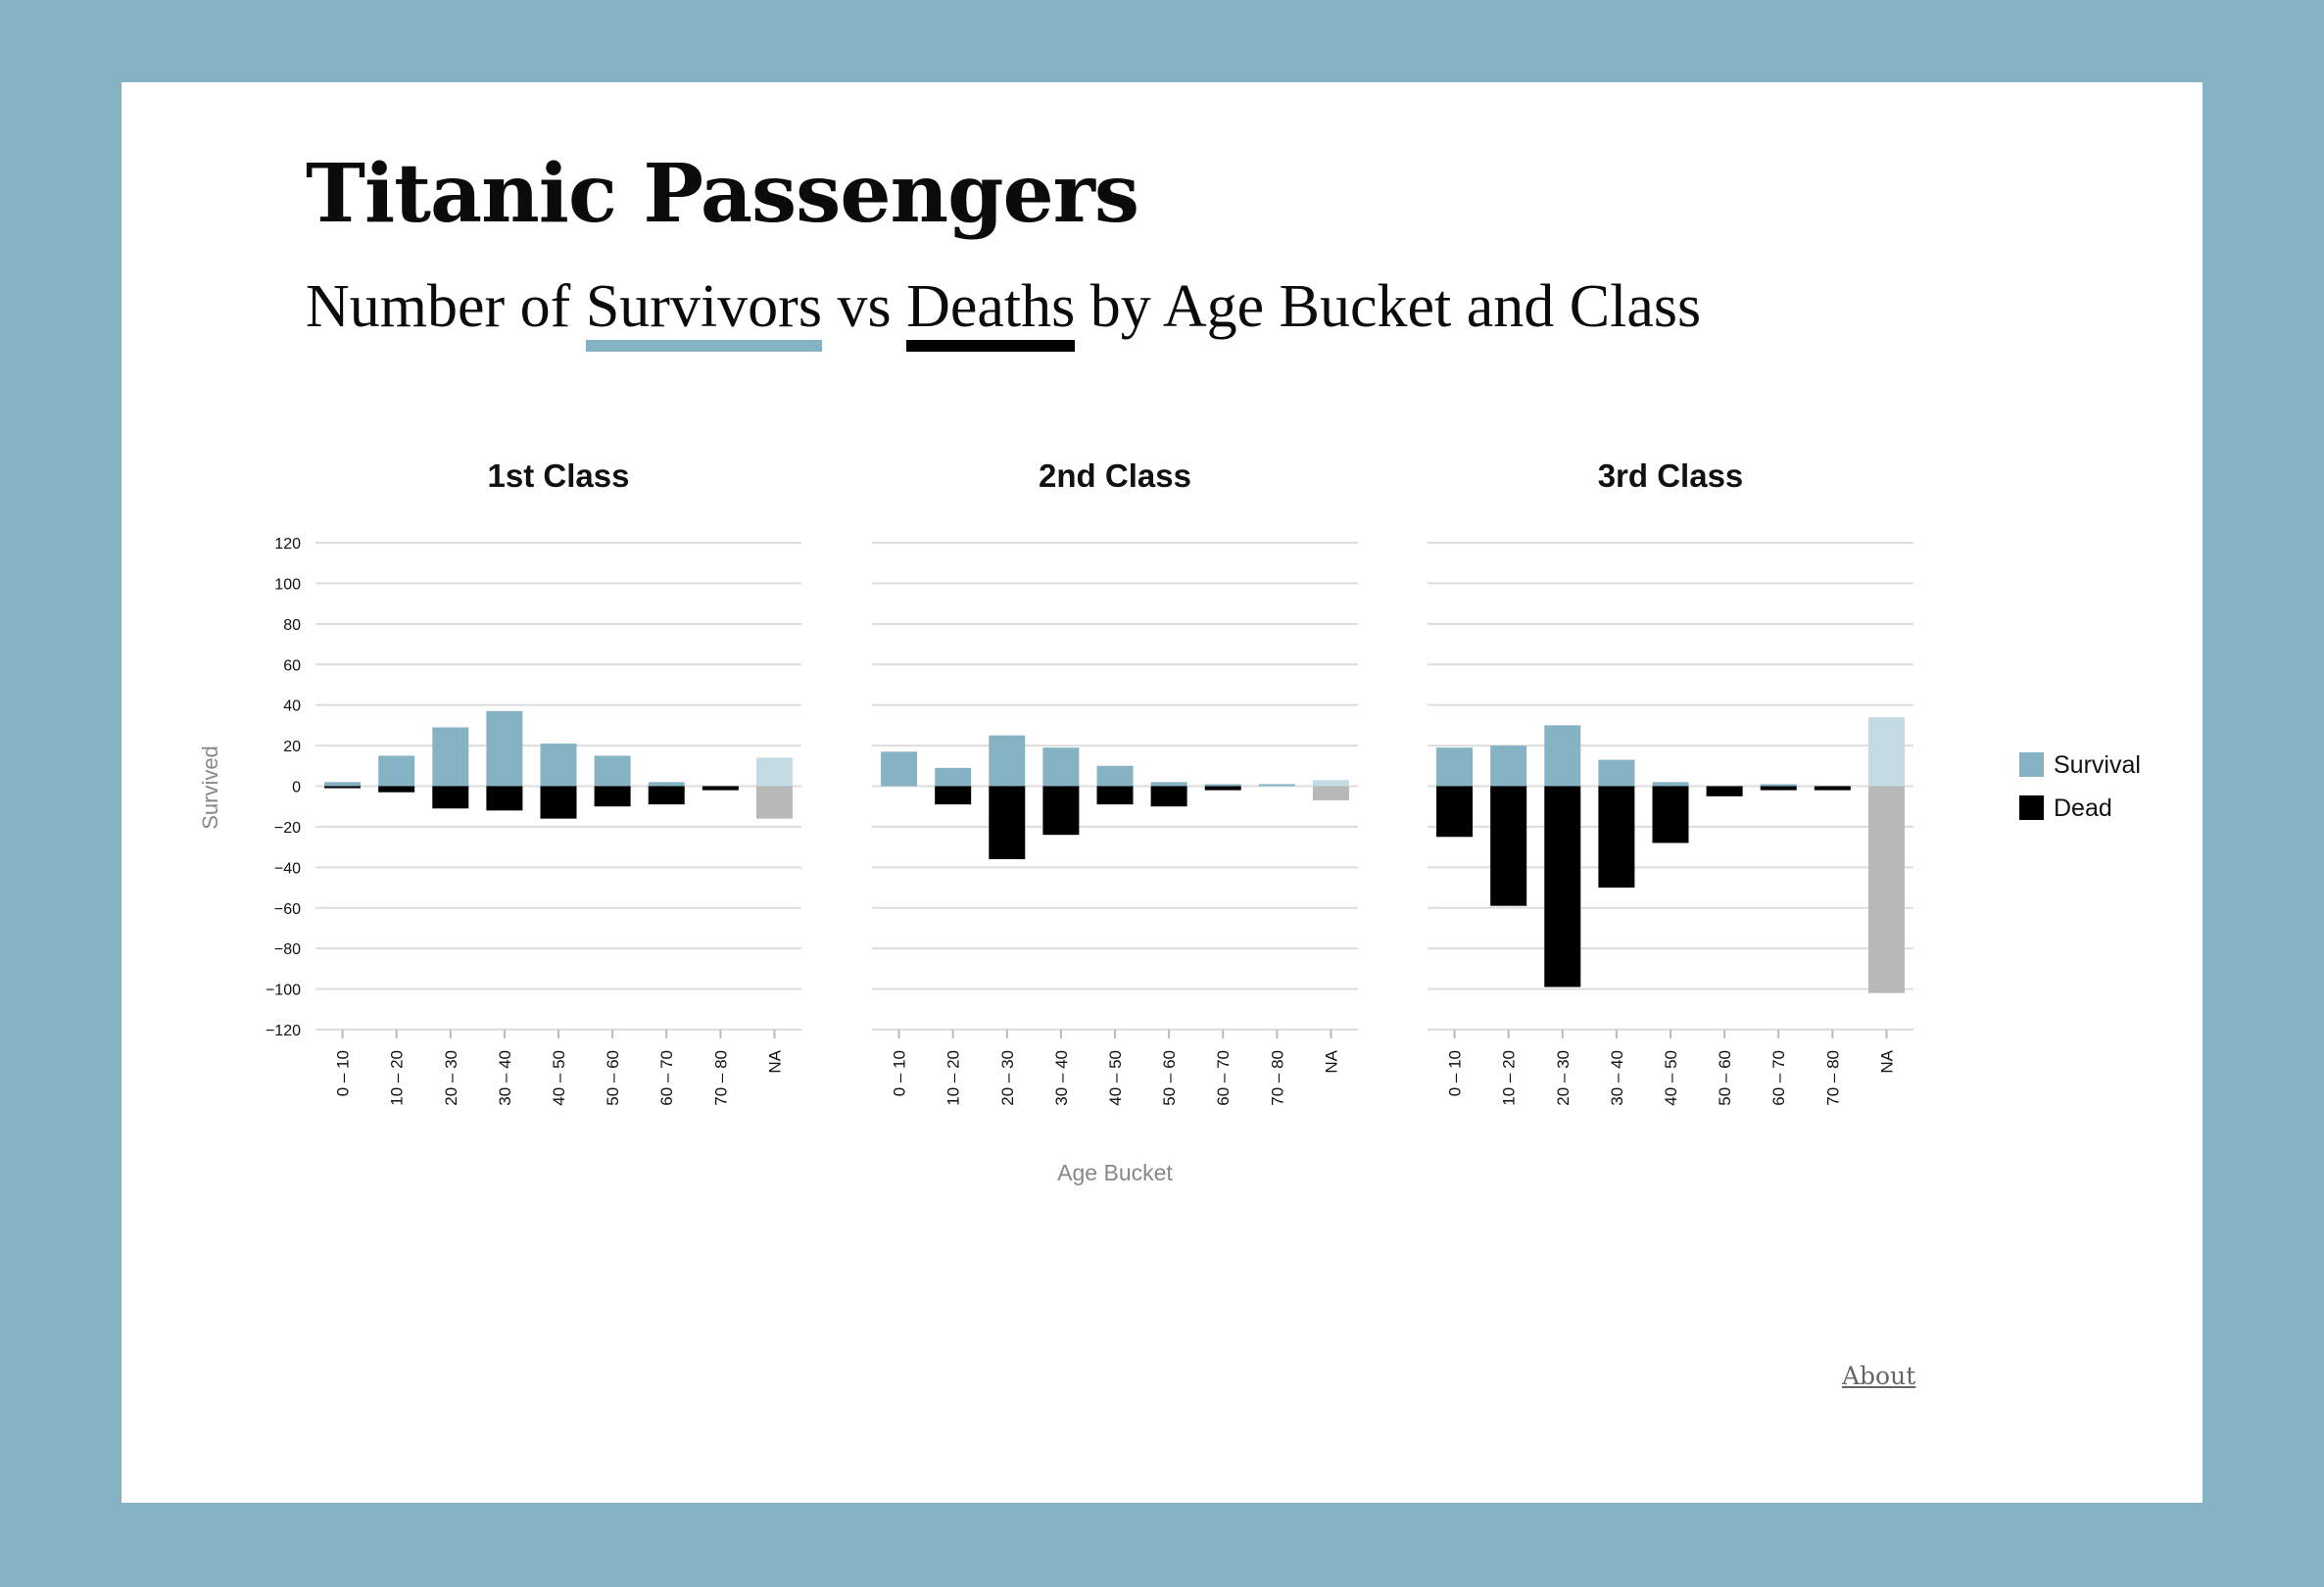  Describe the element at coordinates (991, 312) in the screenshot. I see `subtitle-deaths-highlight: Deaths` at that location.